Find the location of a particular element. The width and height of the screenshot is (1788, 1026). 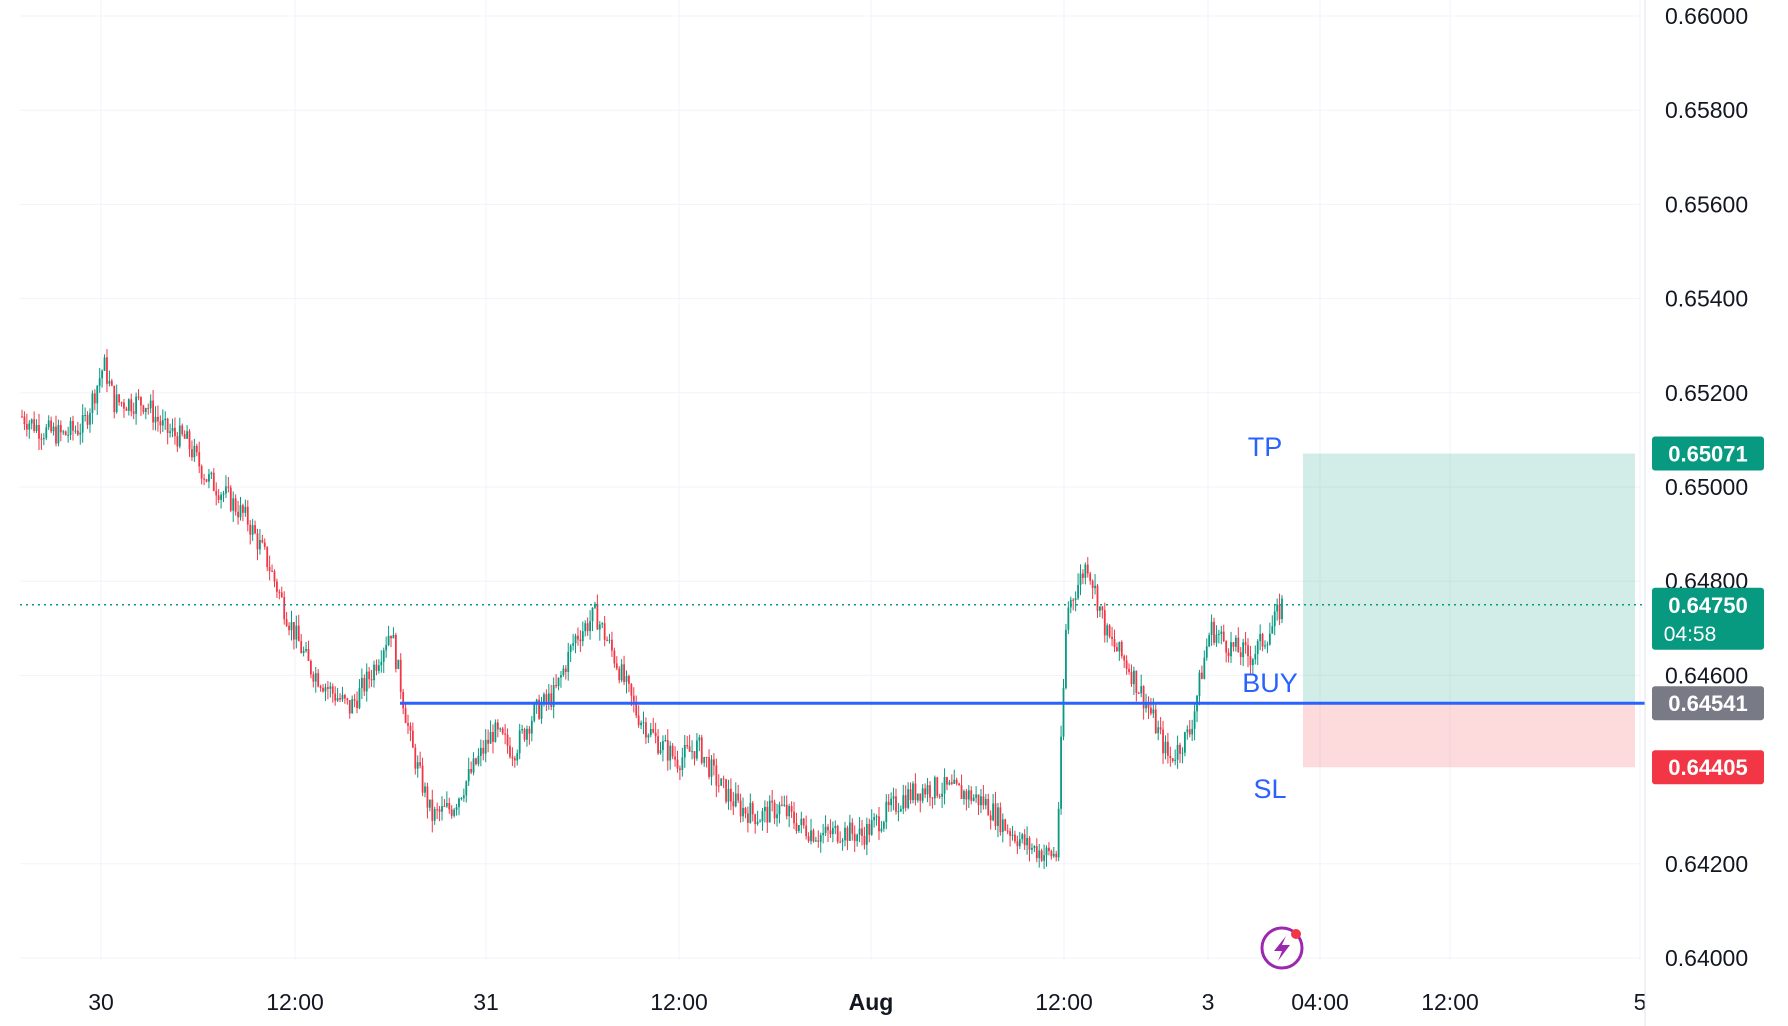

entry-price-label: 0.64541 is located at coordinates (1708, 703).